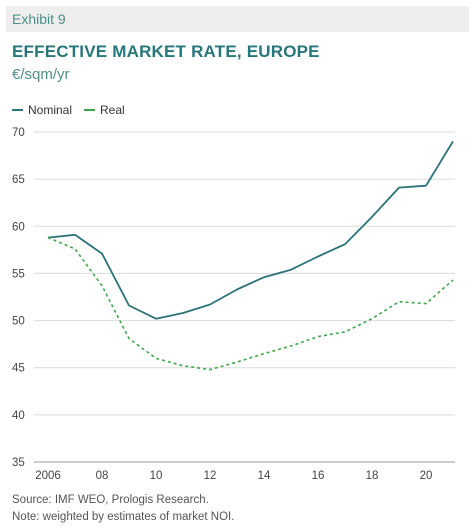 Image resolution: width=475 pixels, height=531 pixels. I want to click on x-tick-label: 10, so click(156, 476).